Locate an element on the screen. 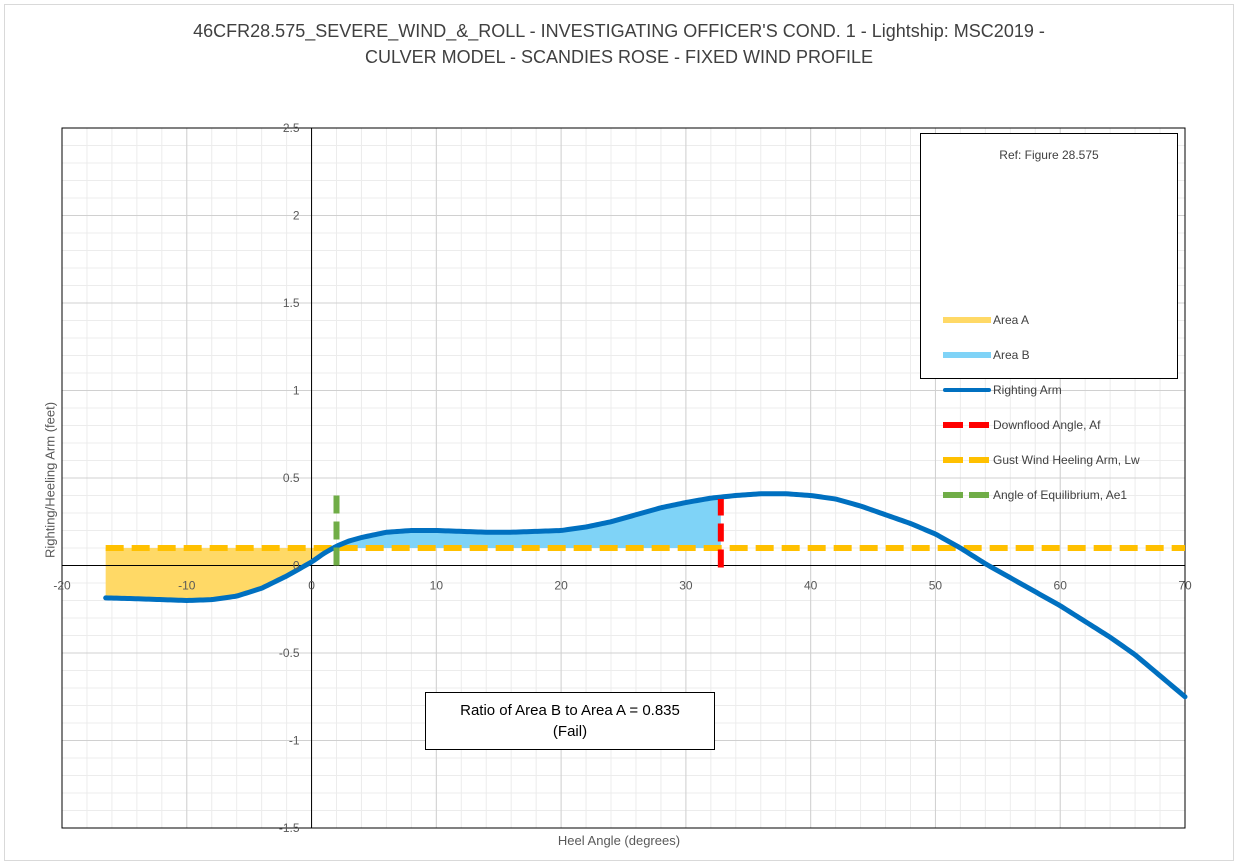  legend-label-equilibrium: Angle of Equilibrium, Ae1 is located at coordinates (1060, 495).